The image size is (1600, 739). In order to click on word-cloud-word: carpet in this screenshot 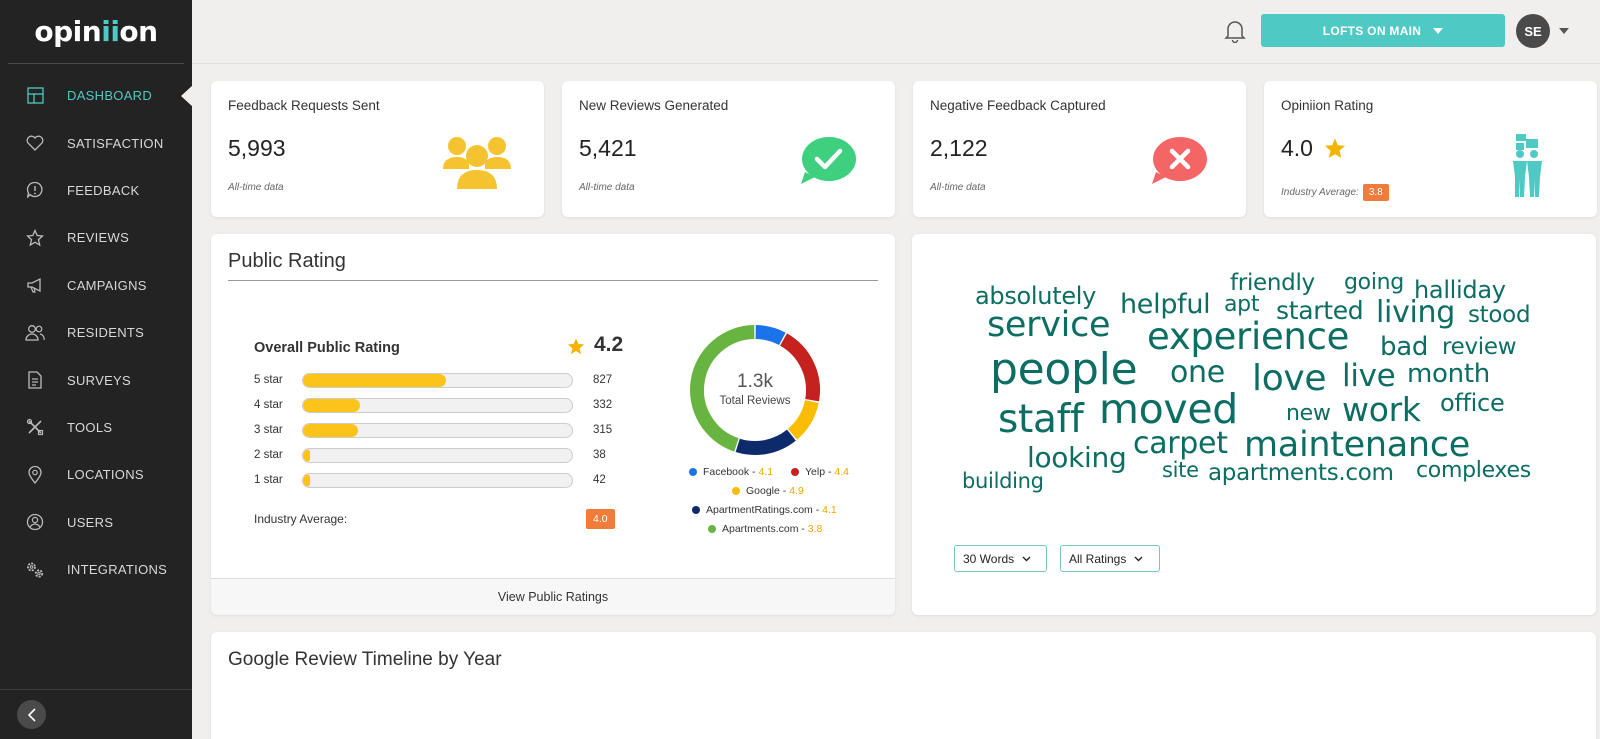, I will do `click(1180, 443)`.